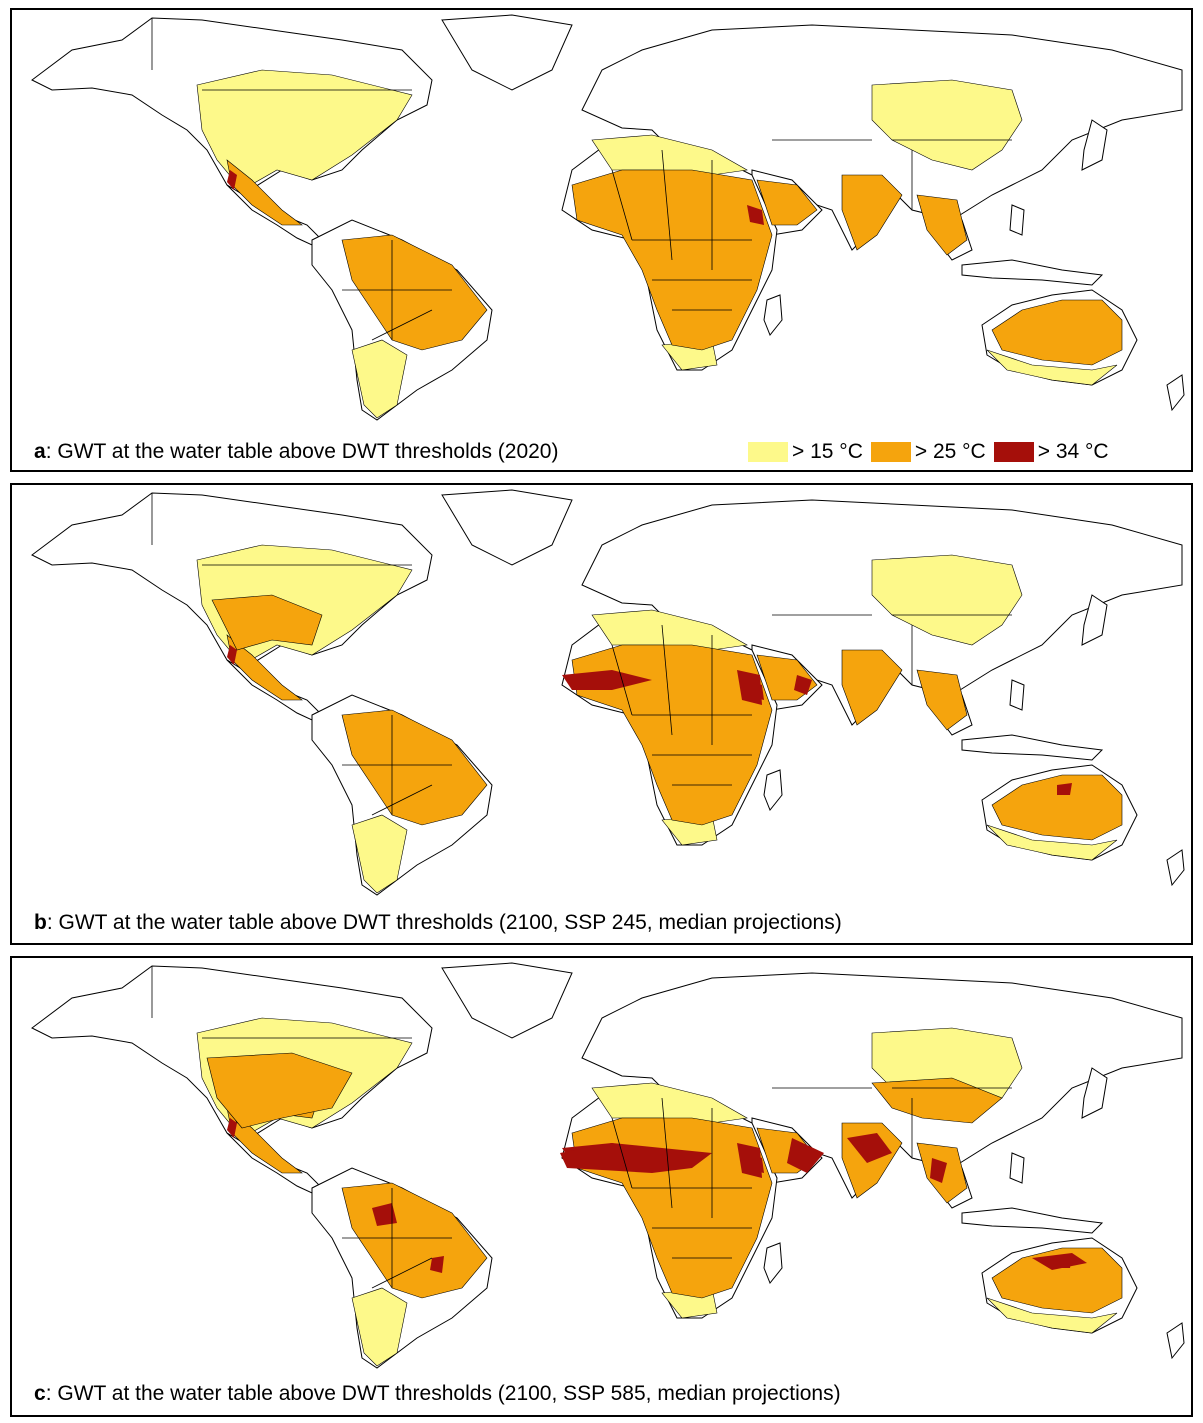 Image resolution: width=1203 pixels, height=1423 pixels. What do you see at coordinates (1013, 452) in the screenshot?
I see `legend-swatch-red` at bounding box center [1013, 452].